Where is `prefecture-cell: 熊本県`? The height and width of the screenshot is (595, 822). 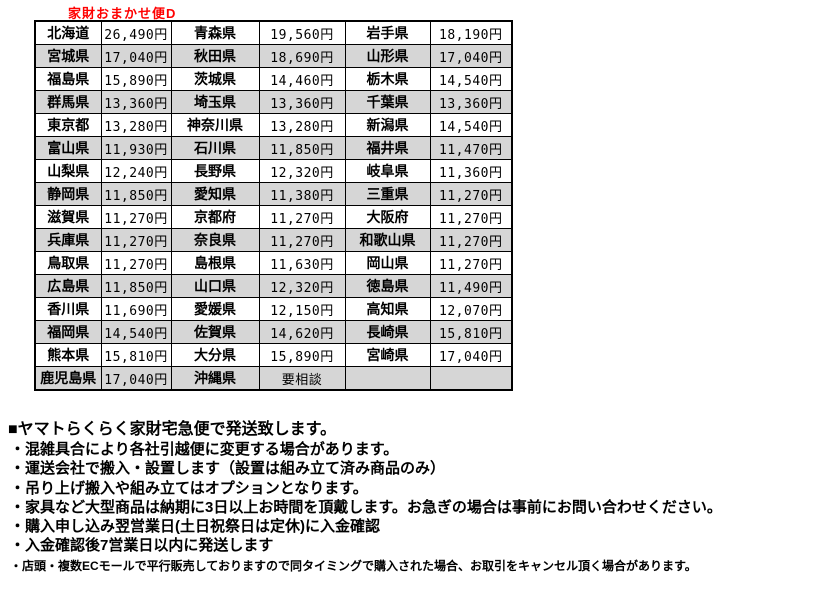 prefecture-cell: 熊本県 is located at coordinates (68, 355).